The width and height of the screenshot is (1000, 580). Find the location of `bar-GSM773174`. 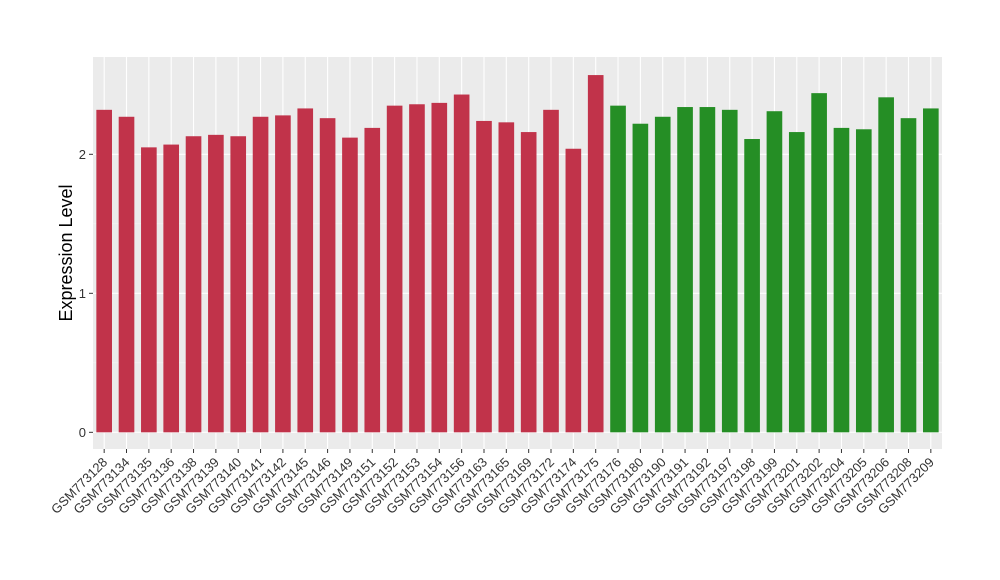

bar-GSM773174 is located at coordinates (573, 290).